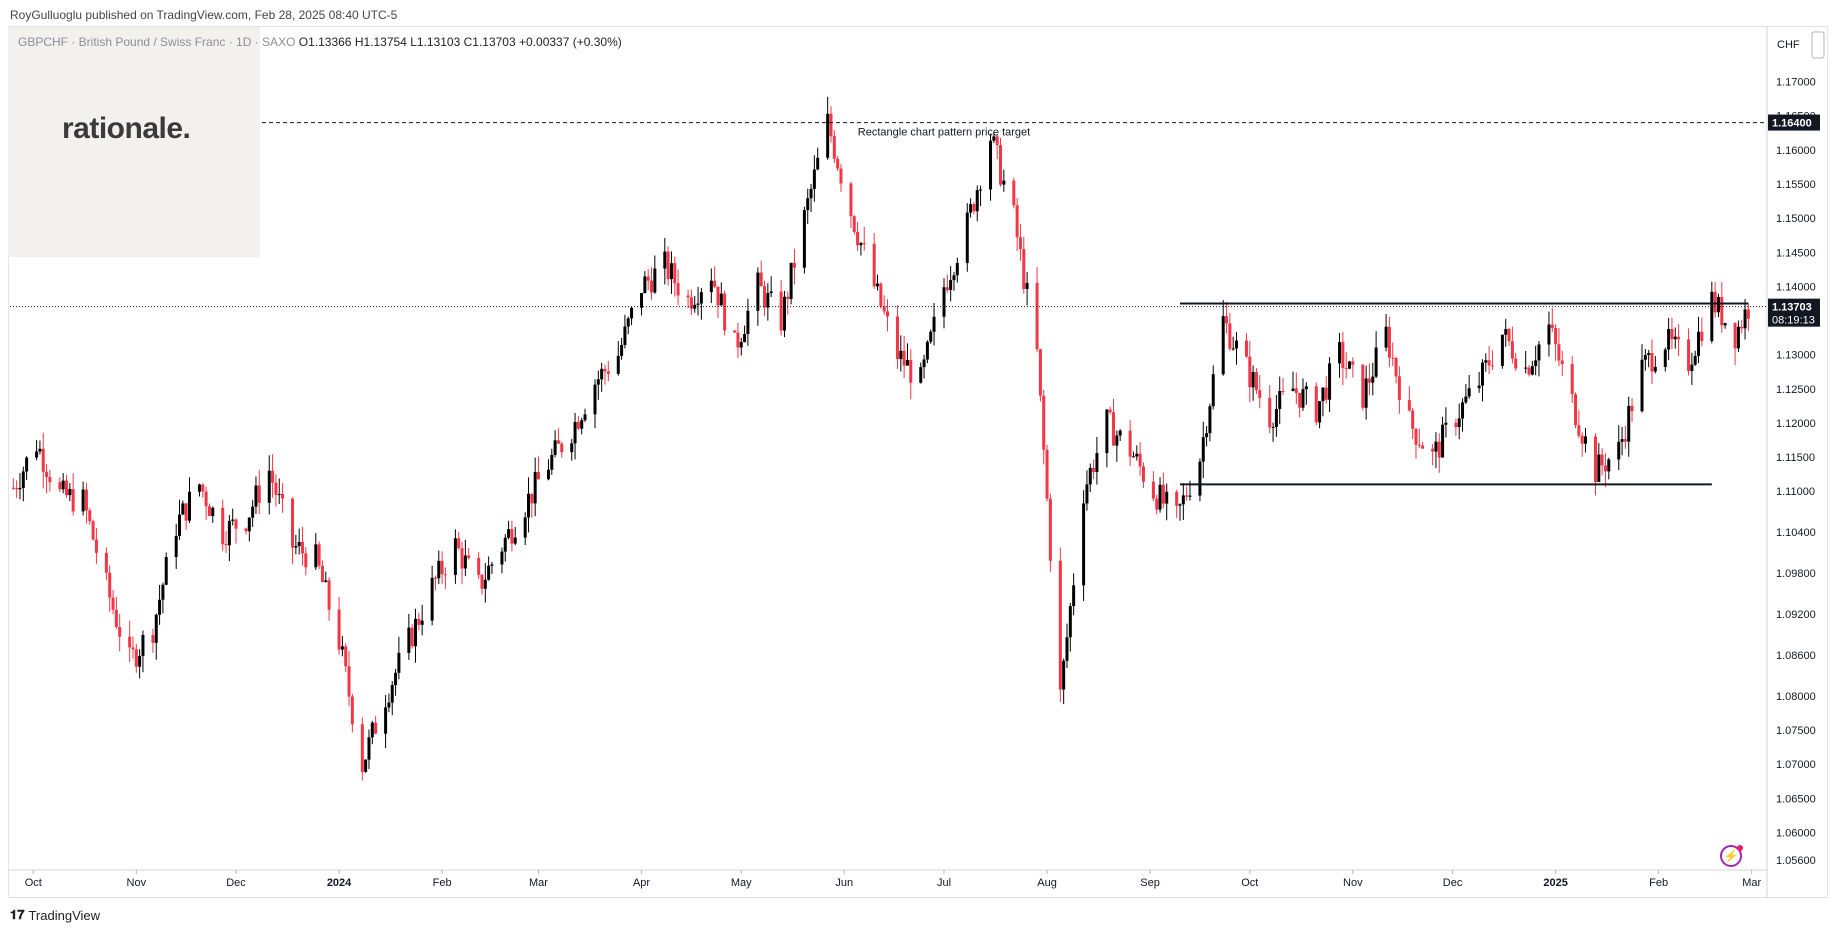 The width and height of the screenshot is (1835, 931). I want to click on x-tick-label: Oct, so click(1249, 883).